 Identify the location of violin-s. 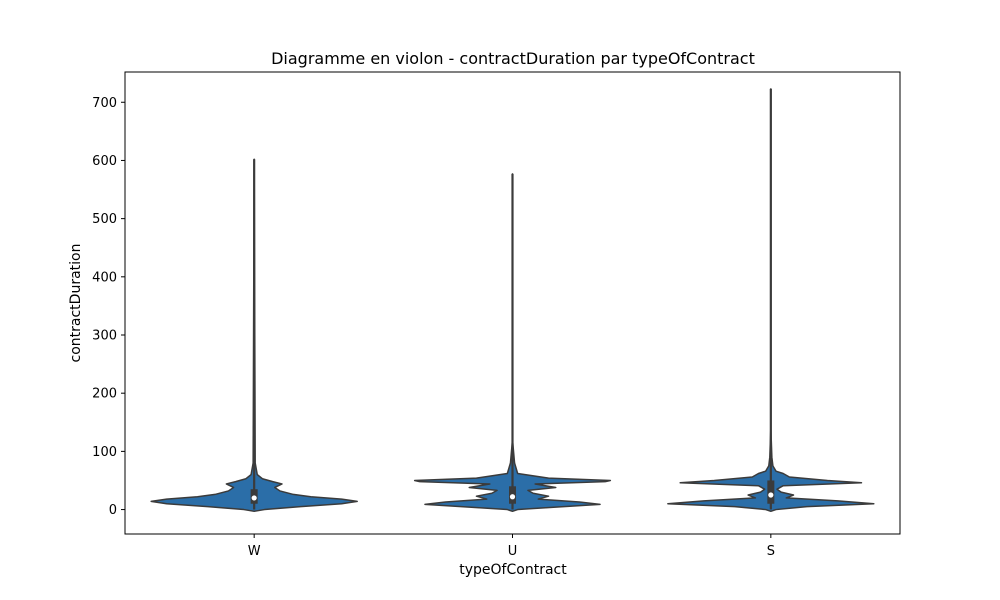
(771, 300).